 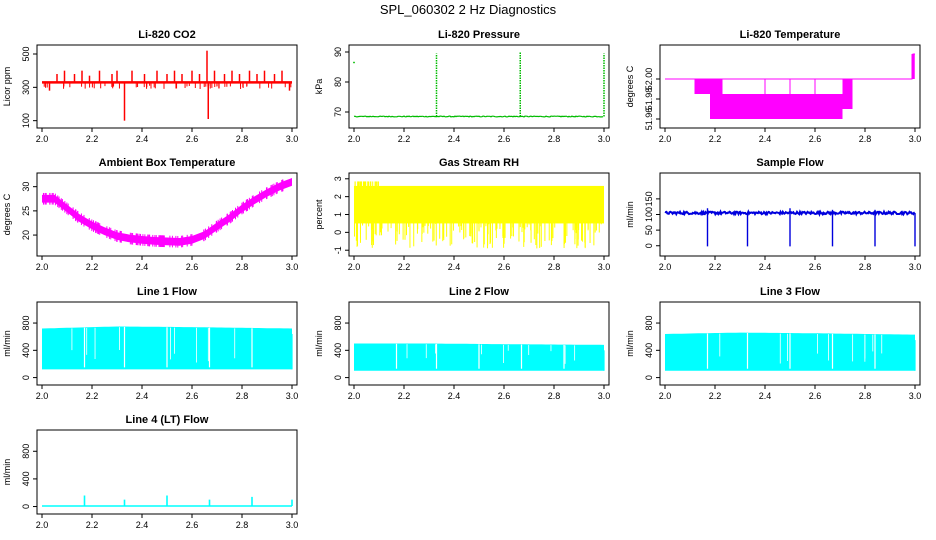 I want to click on y-tick-label: 2, so click(x=338, y=196).